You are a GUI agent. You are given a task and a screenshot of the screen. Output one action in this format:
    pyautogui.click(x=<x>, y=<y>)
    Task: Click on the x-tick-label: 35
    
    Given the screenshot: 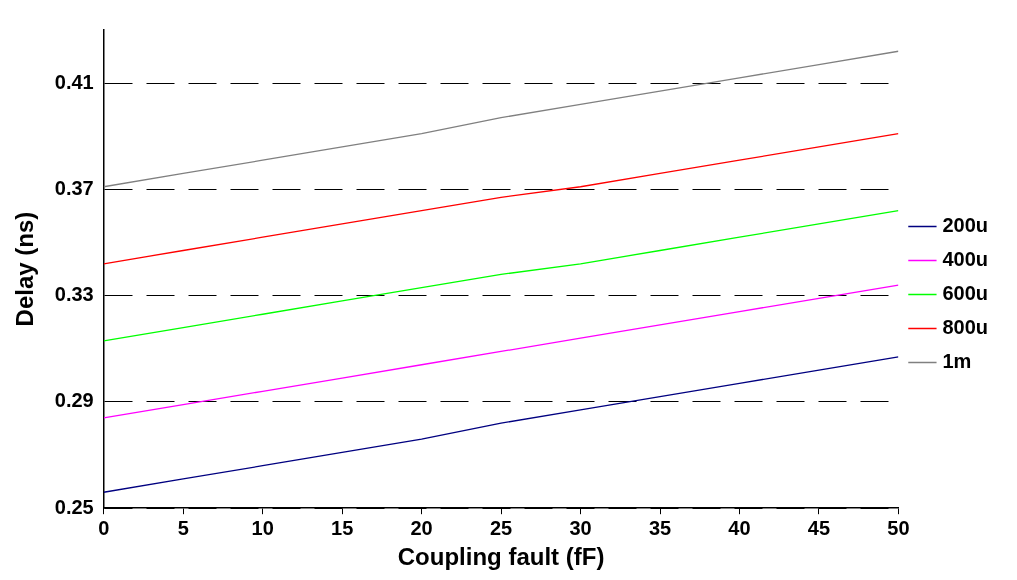 What is the action you would take?
    pyautogui.click(x=660, y=527)
    